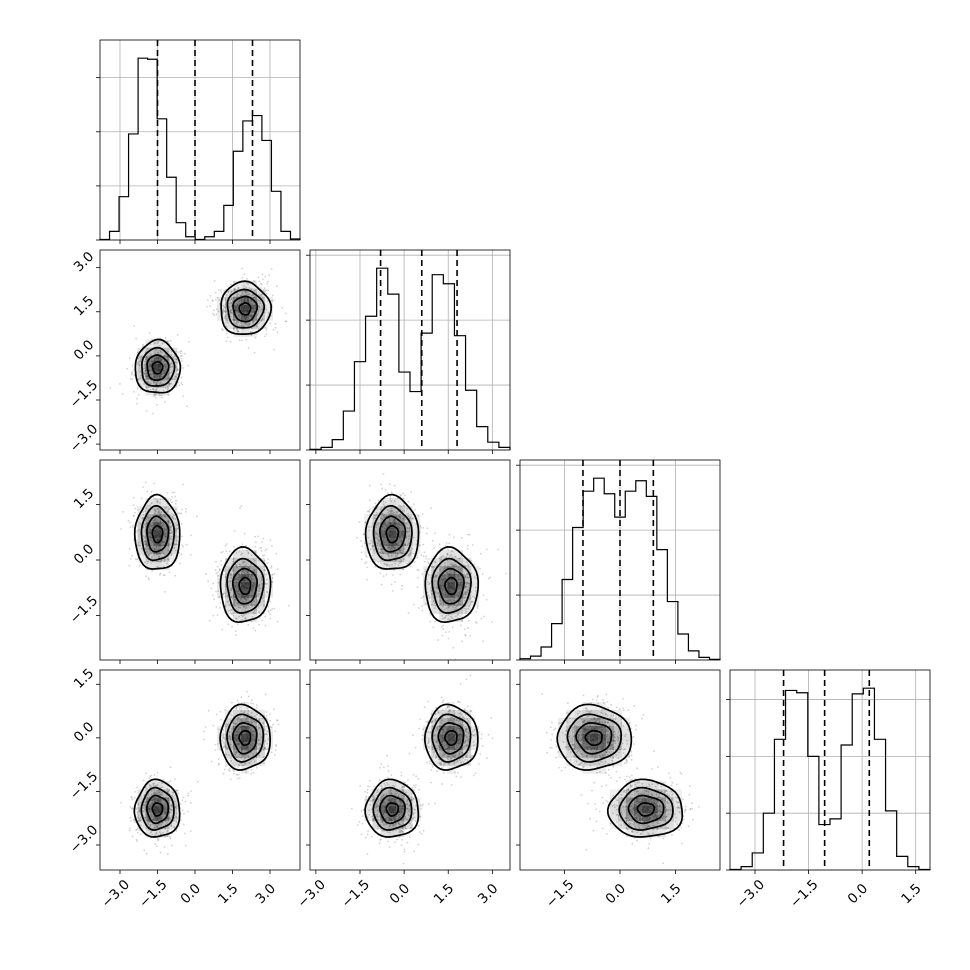 This screenshot has width=970, height=970. What do you see at coordinates (84, 262) in the screenshot?
I see `tick-label-y-1-4: 3.0` at bounding box center [84, 262].